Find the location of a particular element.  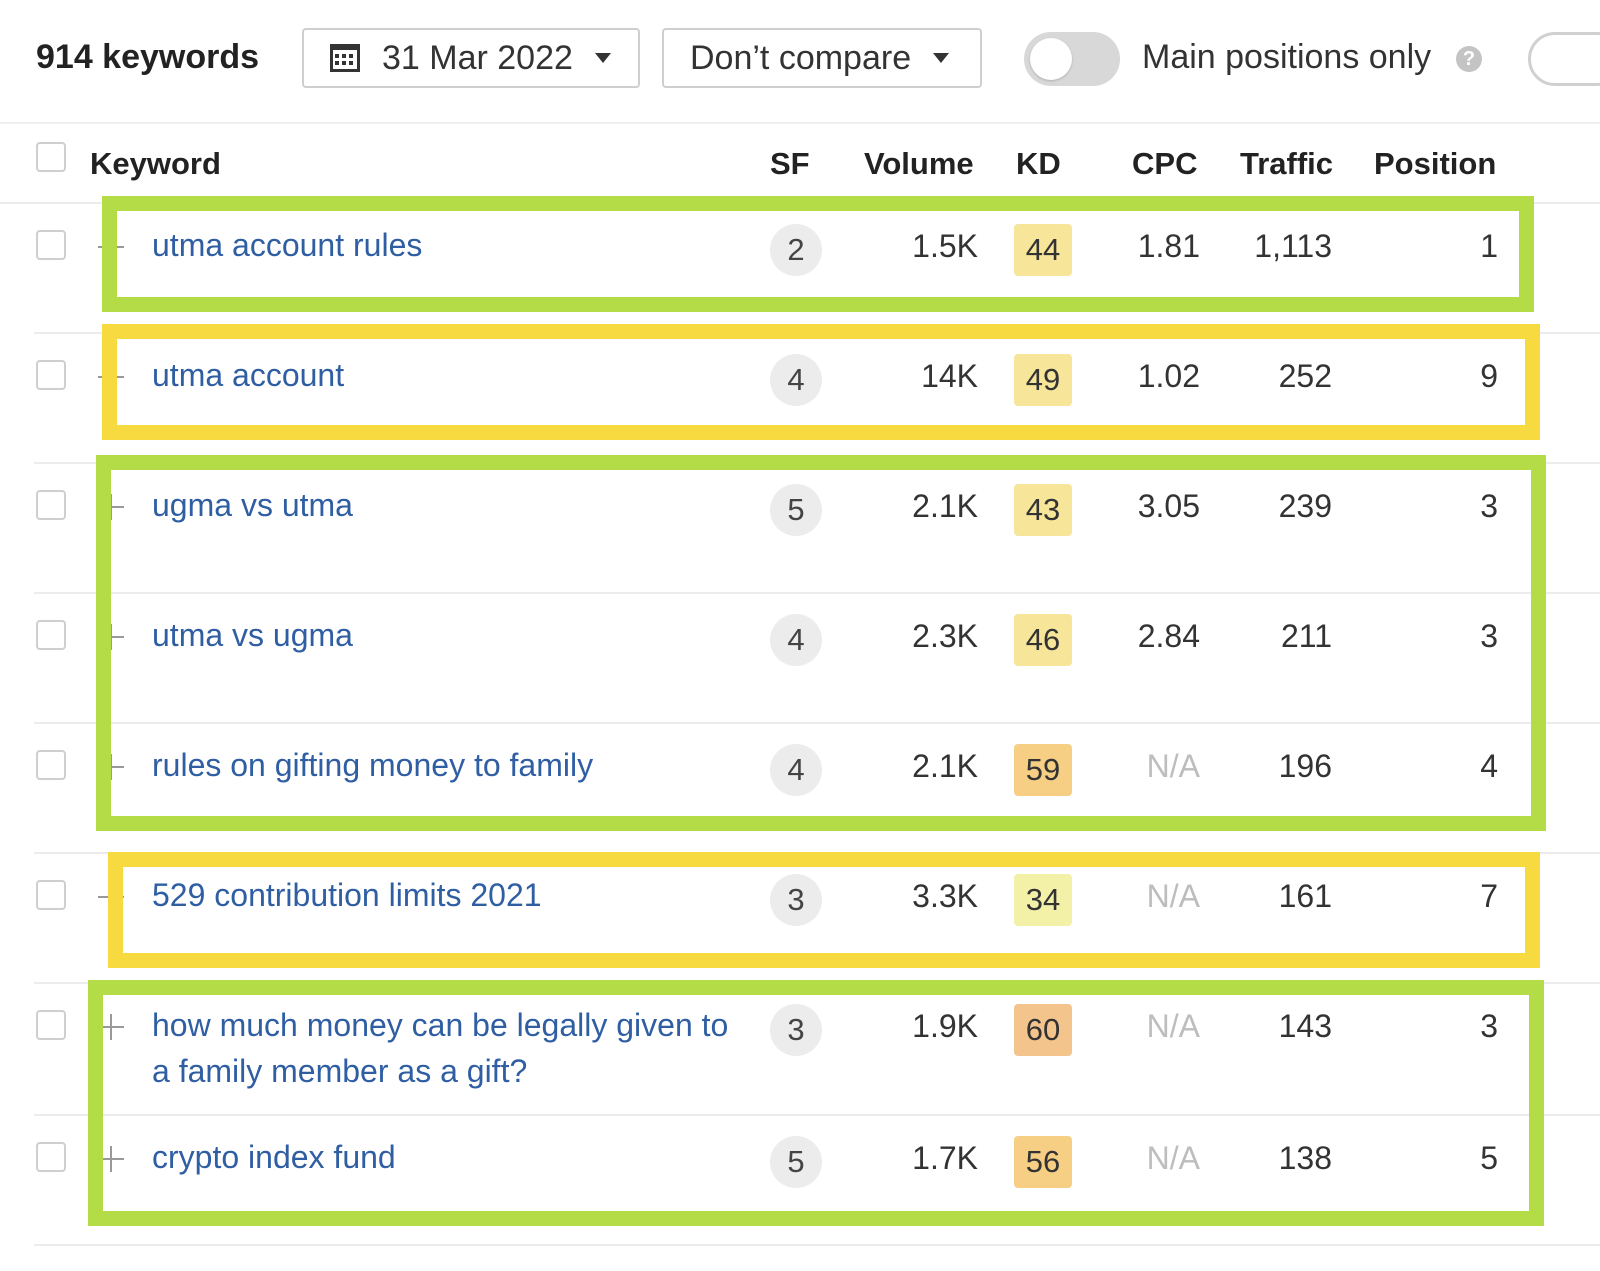

cpc-value: 2.84 is located at coordinates (1168, 636).